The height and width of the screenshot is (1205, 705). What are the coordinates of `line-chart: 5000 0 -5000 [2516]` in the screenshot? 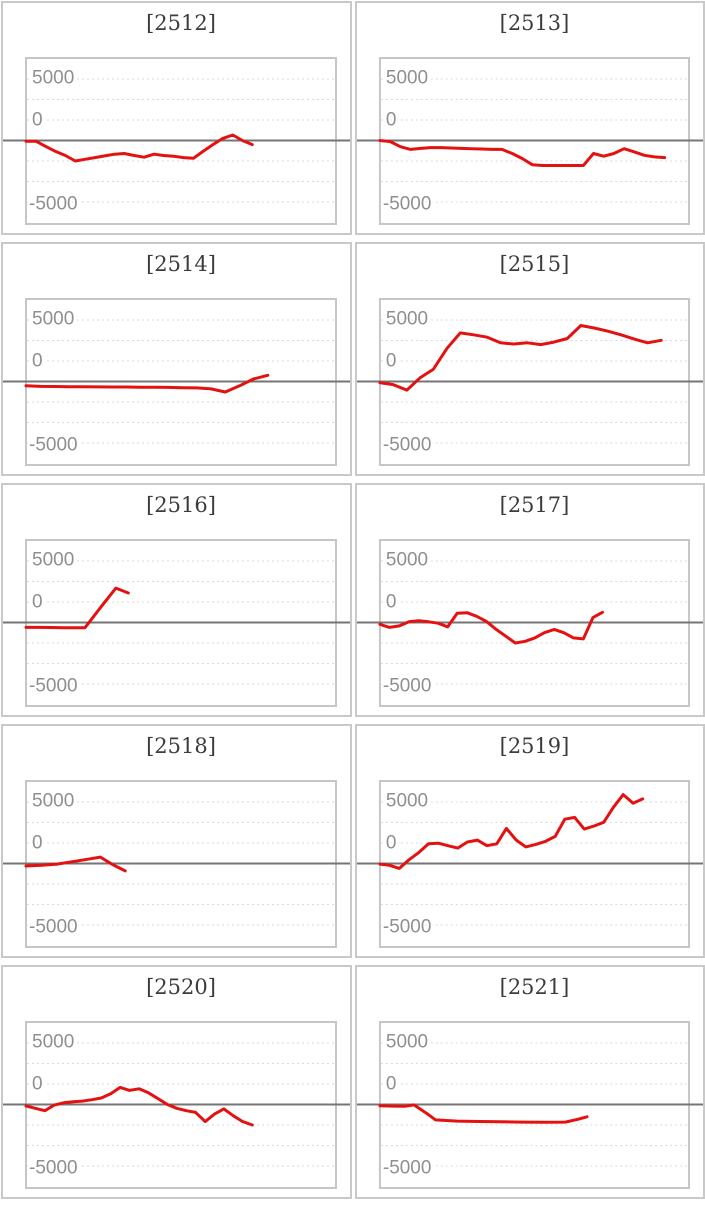 It's located at (176, 600).